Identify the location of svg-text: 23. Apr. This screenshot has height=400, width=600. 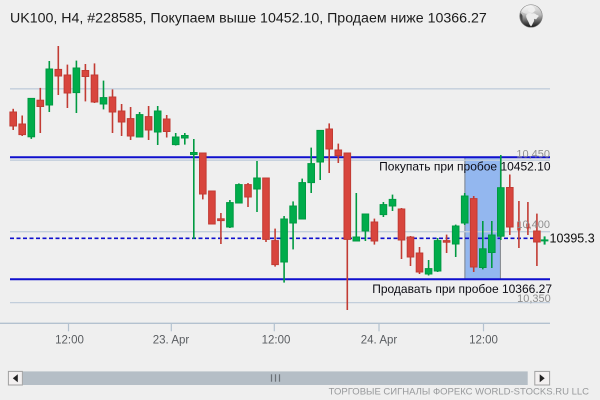
(171, 341).